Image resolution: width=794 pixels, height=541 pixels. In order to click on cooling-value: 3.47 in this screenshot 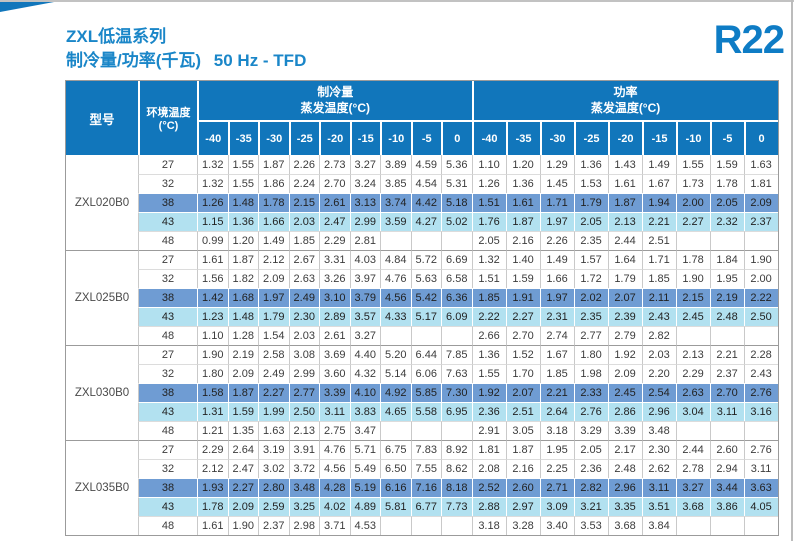, I will do `click(364, 430)`.